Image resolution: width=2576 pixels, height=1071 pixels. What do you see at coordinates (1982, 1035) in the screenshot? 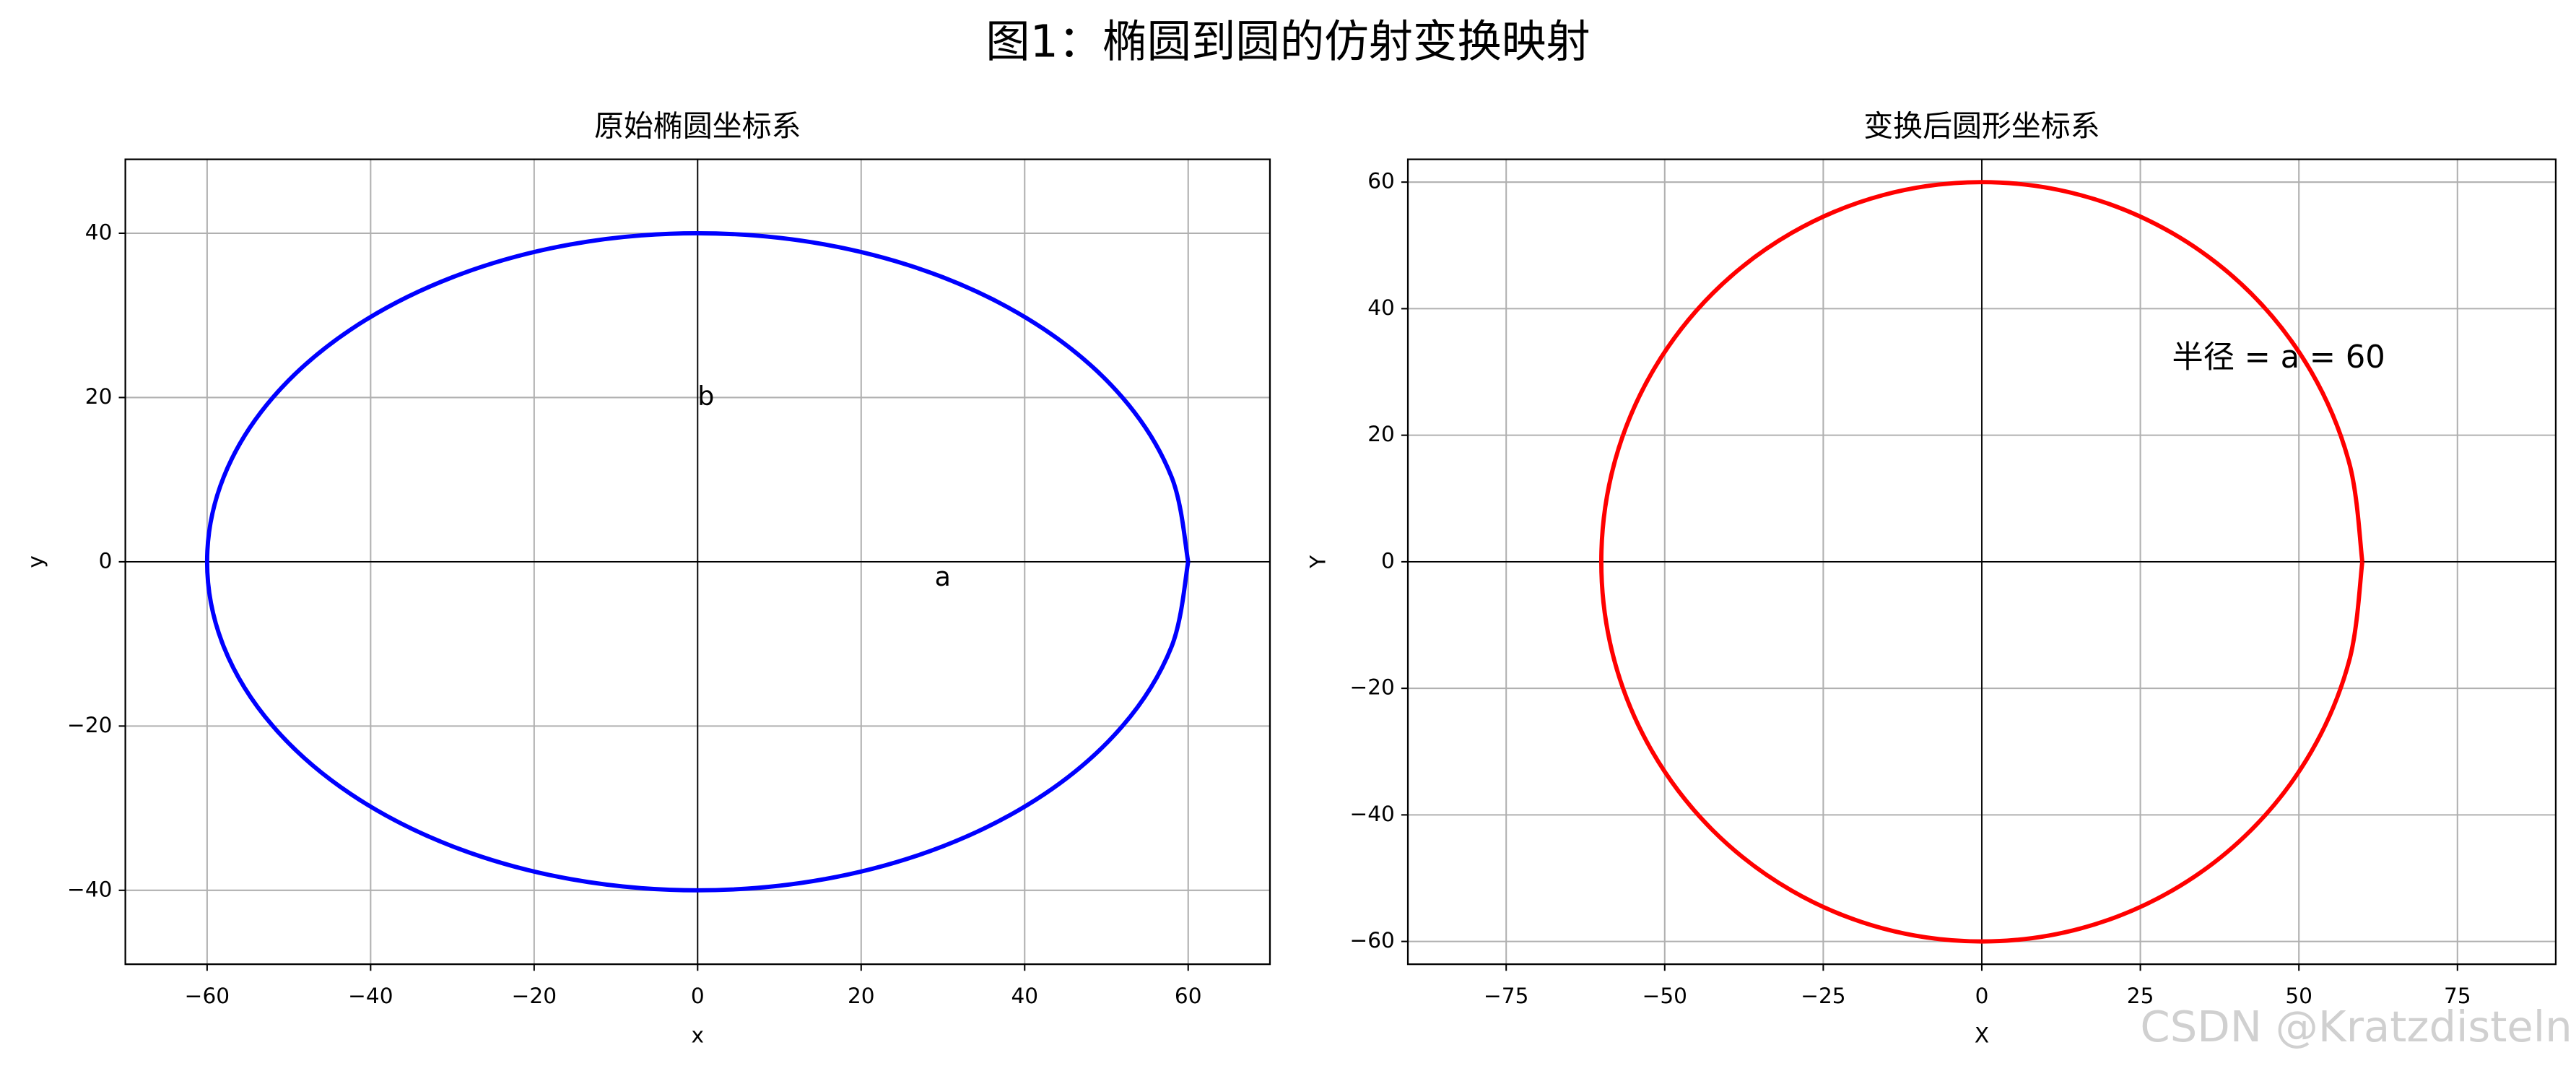
I see `x-axis-label: X` at bounding box center [1982, 1035].